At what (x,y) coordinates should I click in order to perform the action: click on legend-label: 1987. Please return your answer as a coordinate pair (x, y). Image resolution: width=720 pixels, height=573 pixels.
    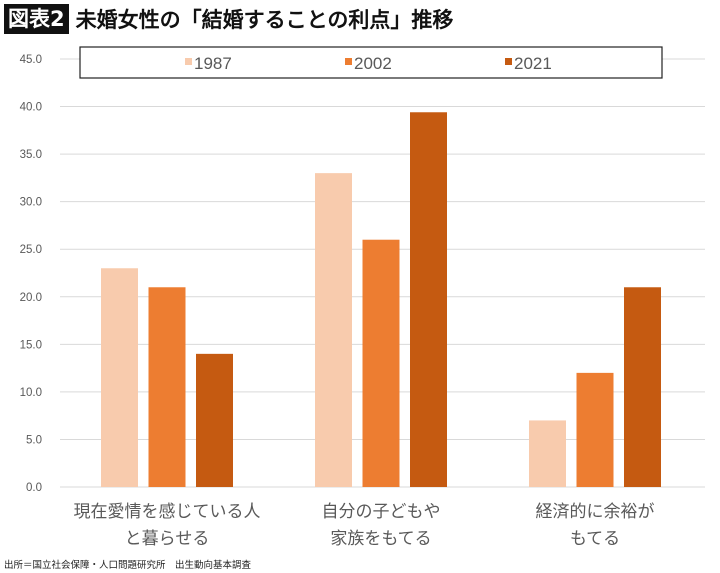
    Looking at the image, I should click on (213, 63).